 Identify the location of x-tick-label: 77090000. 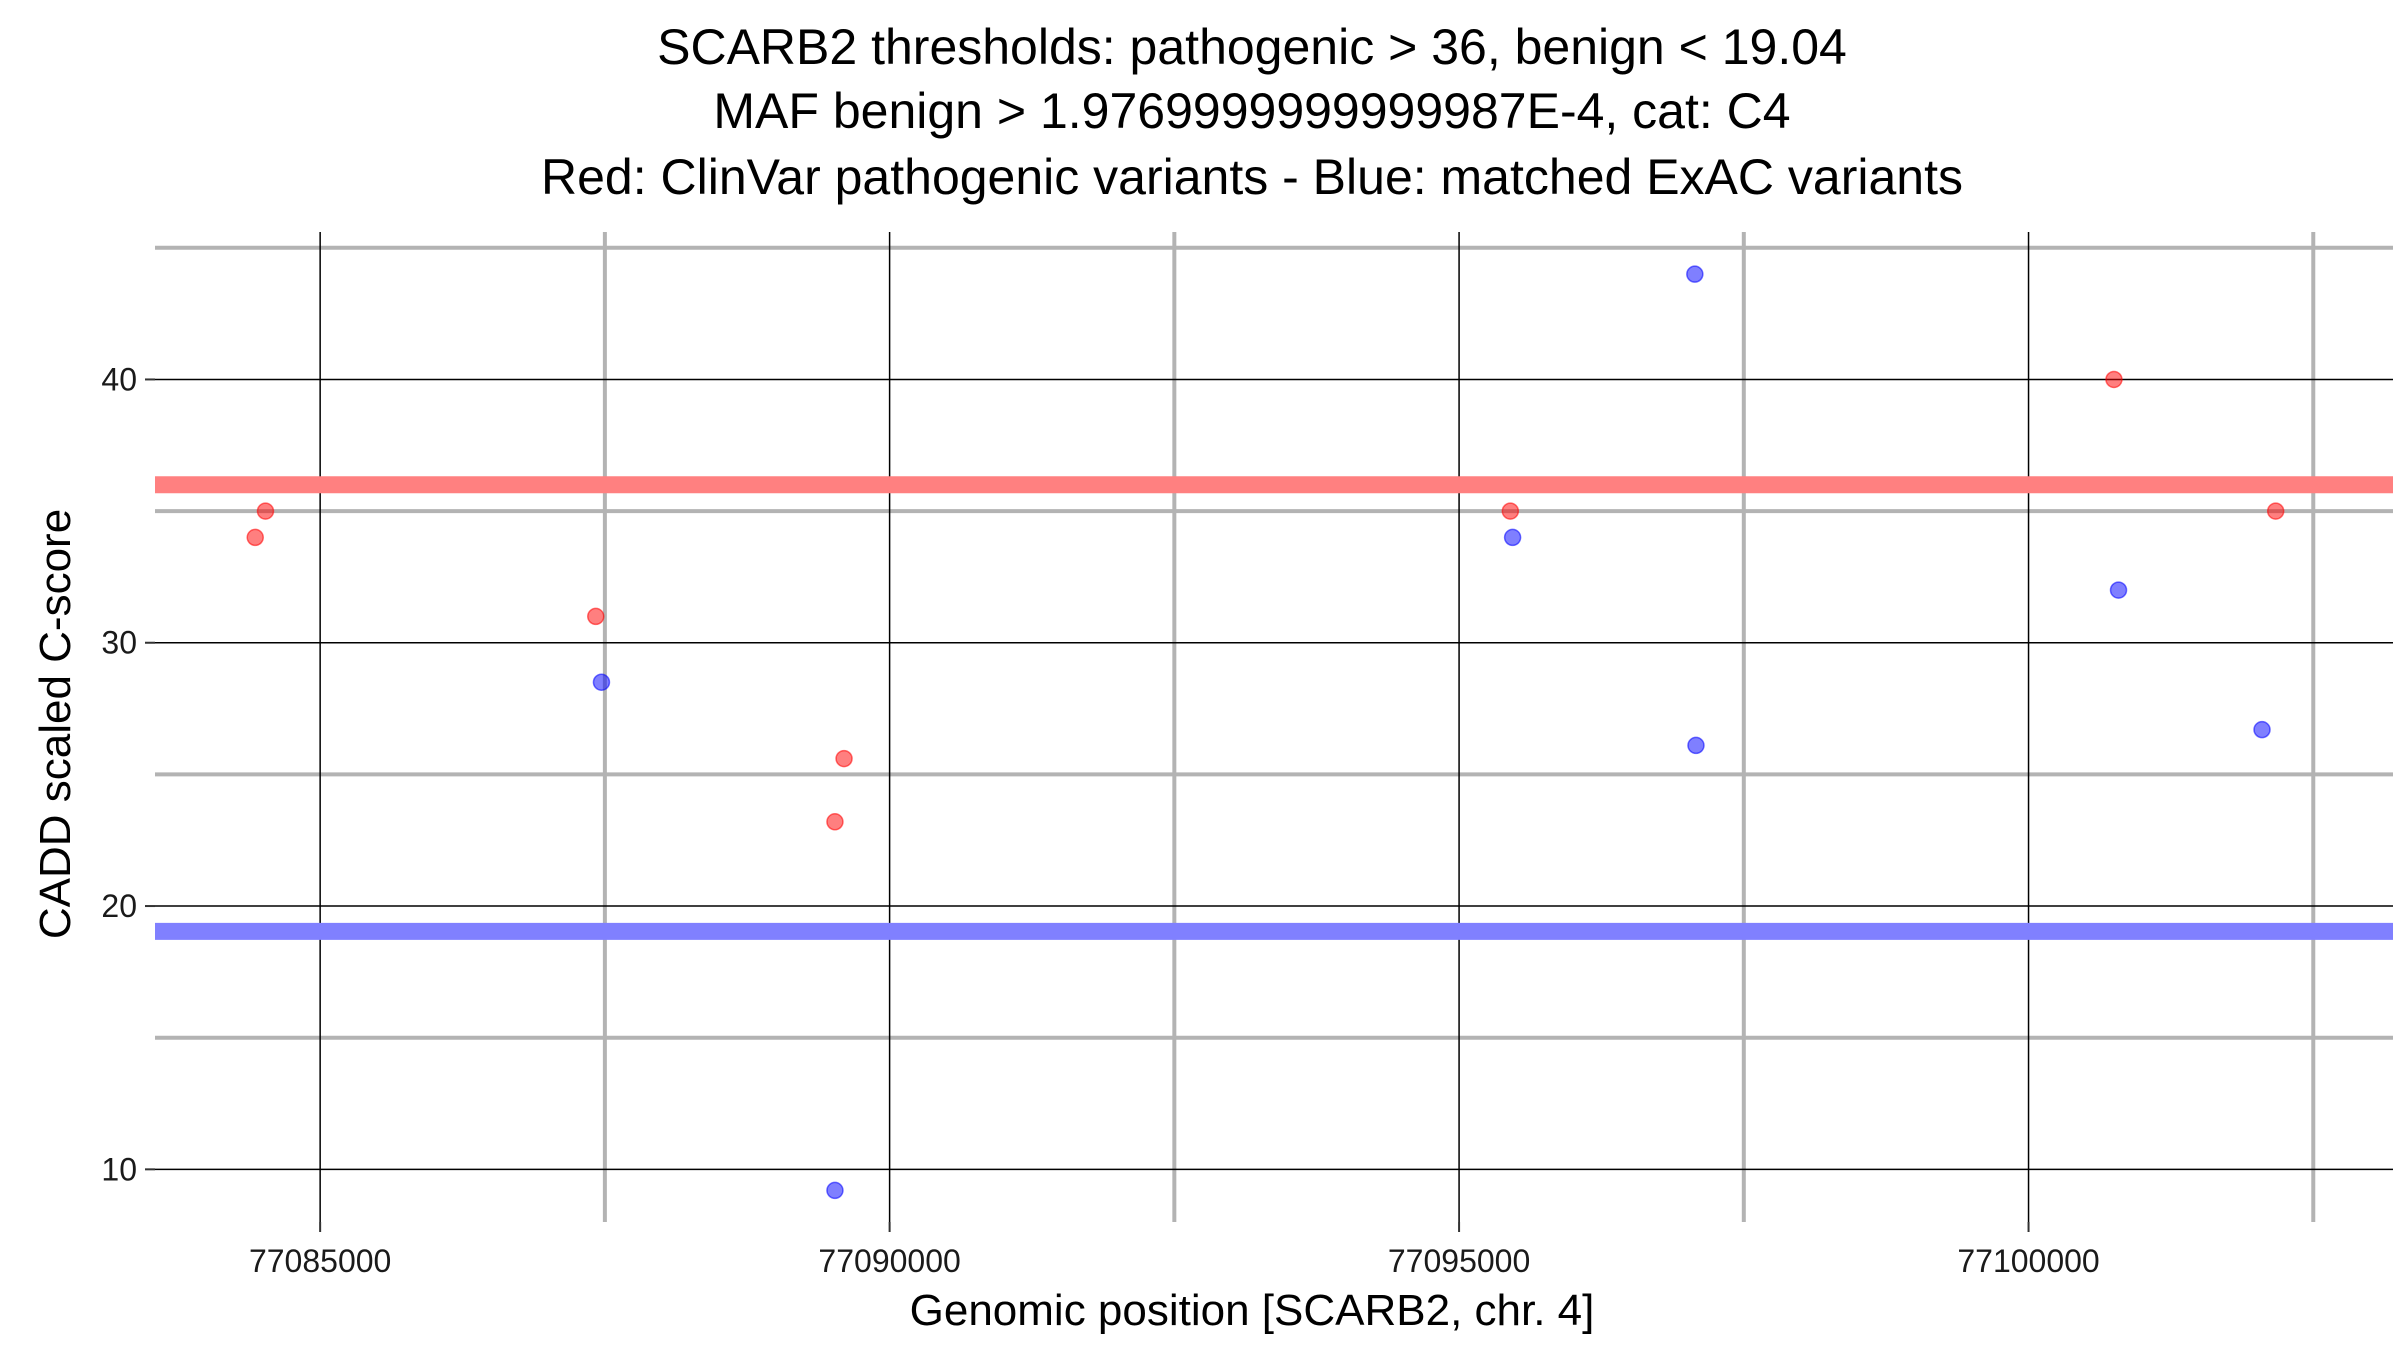
(889, 1261).